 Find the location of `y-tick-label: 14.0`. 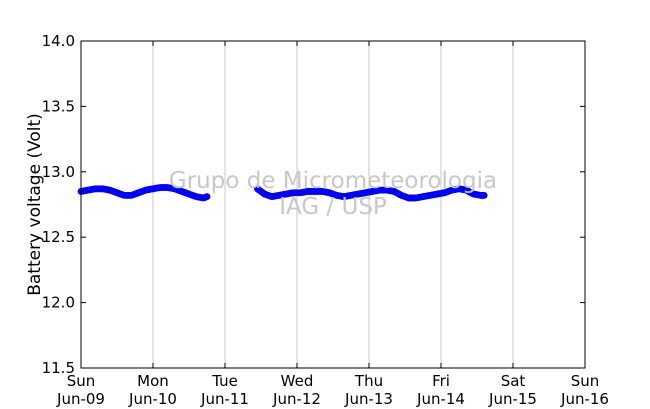

y-tick-label: 14.0 is located at coordinates (58, 41).